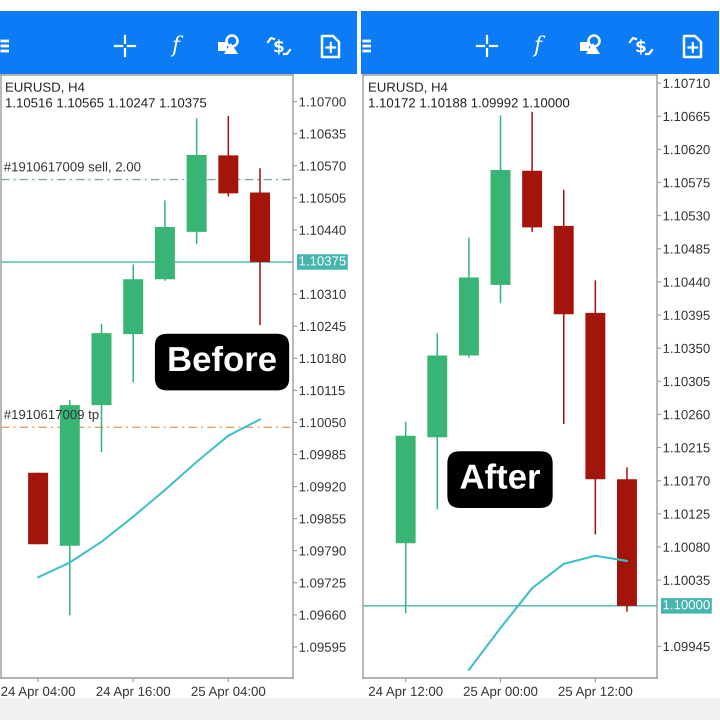 Image resolution: width=720 pixels, height=720 pixels. What do you see at coordinates (323, 615) in the screenshot?
I see `y-tick-label: 1.09660` at bounding box center [323, 615].